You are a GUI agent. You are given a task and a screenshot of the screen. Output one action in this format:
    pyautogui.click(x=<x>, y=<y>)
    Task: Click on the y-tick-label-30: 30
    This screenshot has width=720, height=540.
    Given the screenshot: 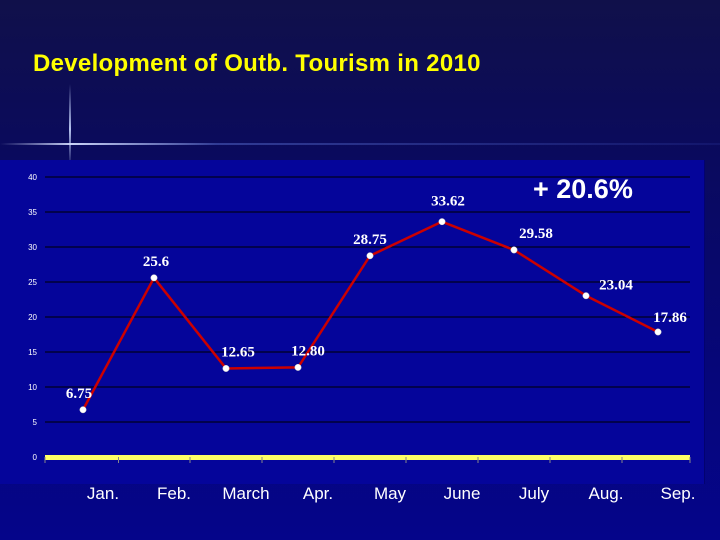 What is the action you would take?
    pyautogui.click(x=32, y=247)
    